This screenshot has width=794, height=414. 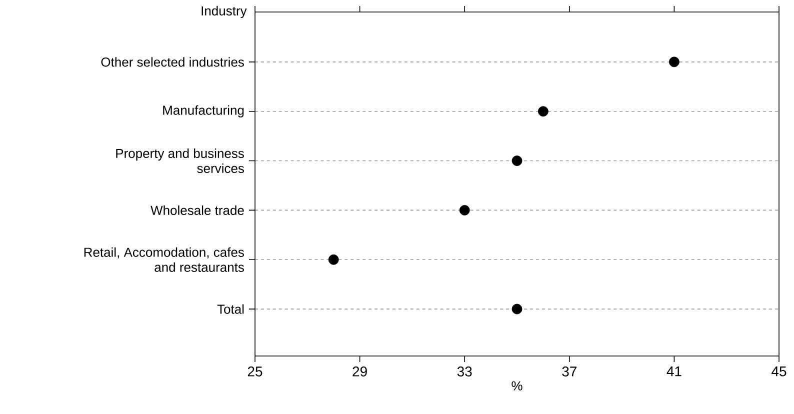 I want to click on x-tick-label: 33, so click(x=464, y=371).